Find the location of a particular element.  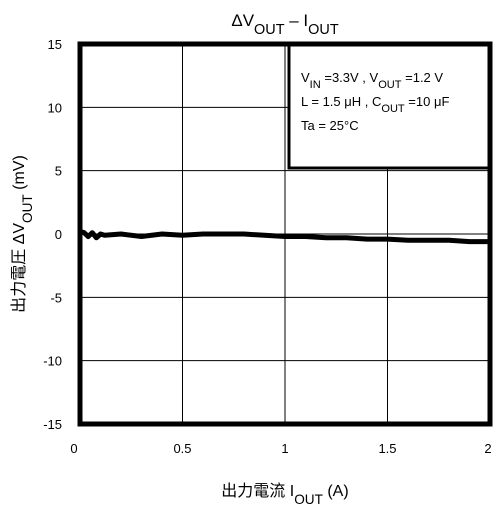

legend-line: L = 1.5 μH , COUT =10 μF is located at coordinates (375, 104).